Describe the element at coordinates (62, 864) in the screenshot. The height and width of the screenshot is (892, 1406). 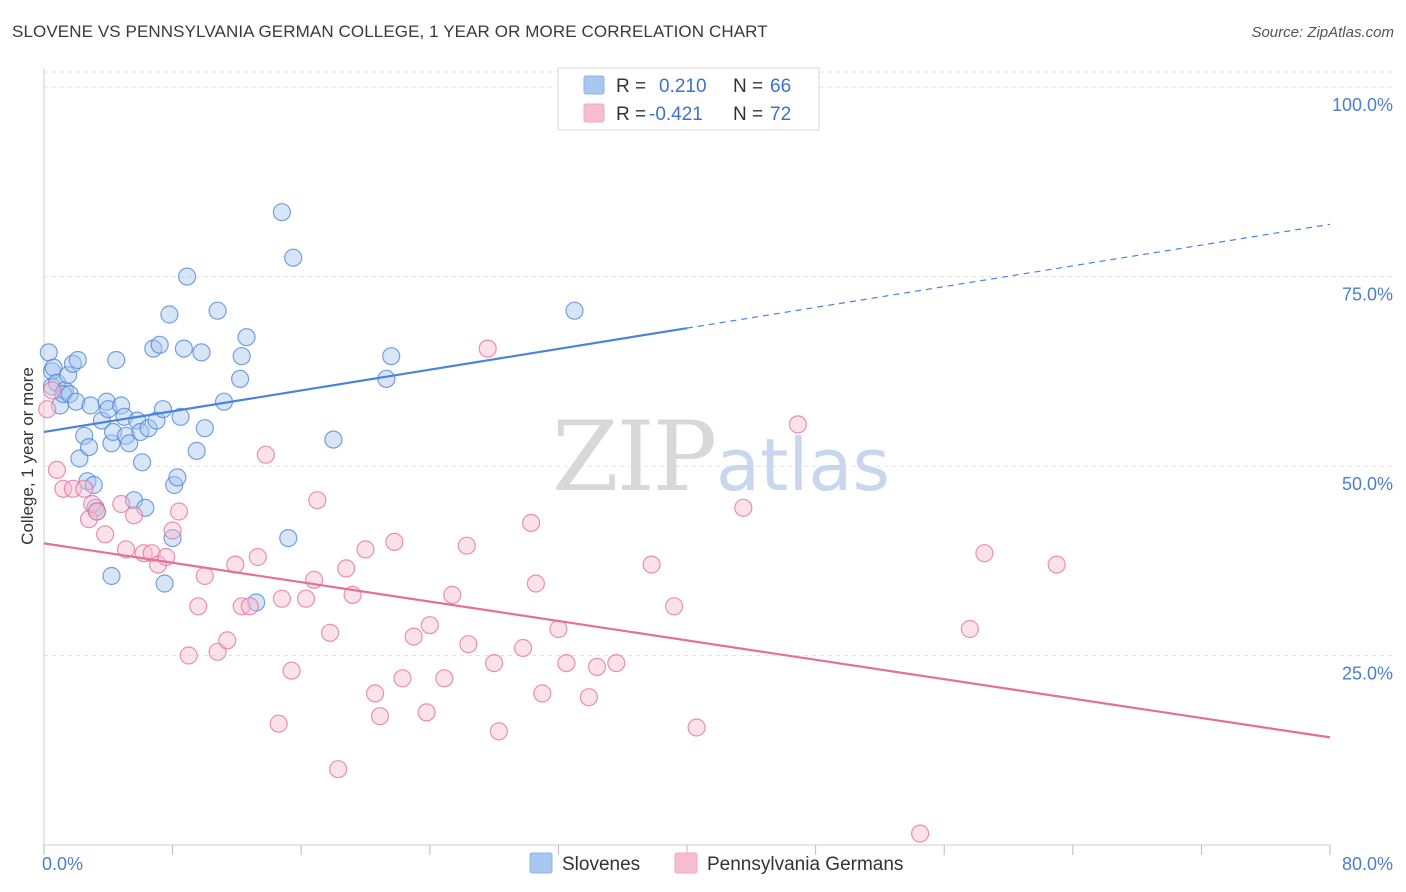
I see `x-tick-label-min: 0.0%` at that location.